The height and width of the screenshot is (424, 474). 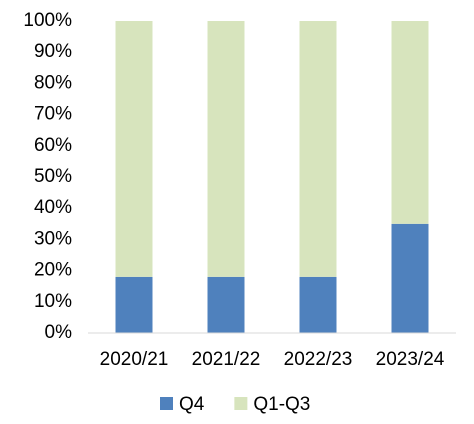 What do you see at coordinates (53, 238) in the screenshot?
I see `y-tick-label: 30%` at bounding box center [53, 238].